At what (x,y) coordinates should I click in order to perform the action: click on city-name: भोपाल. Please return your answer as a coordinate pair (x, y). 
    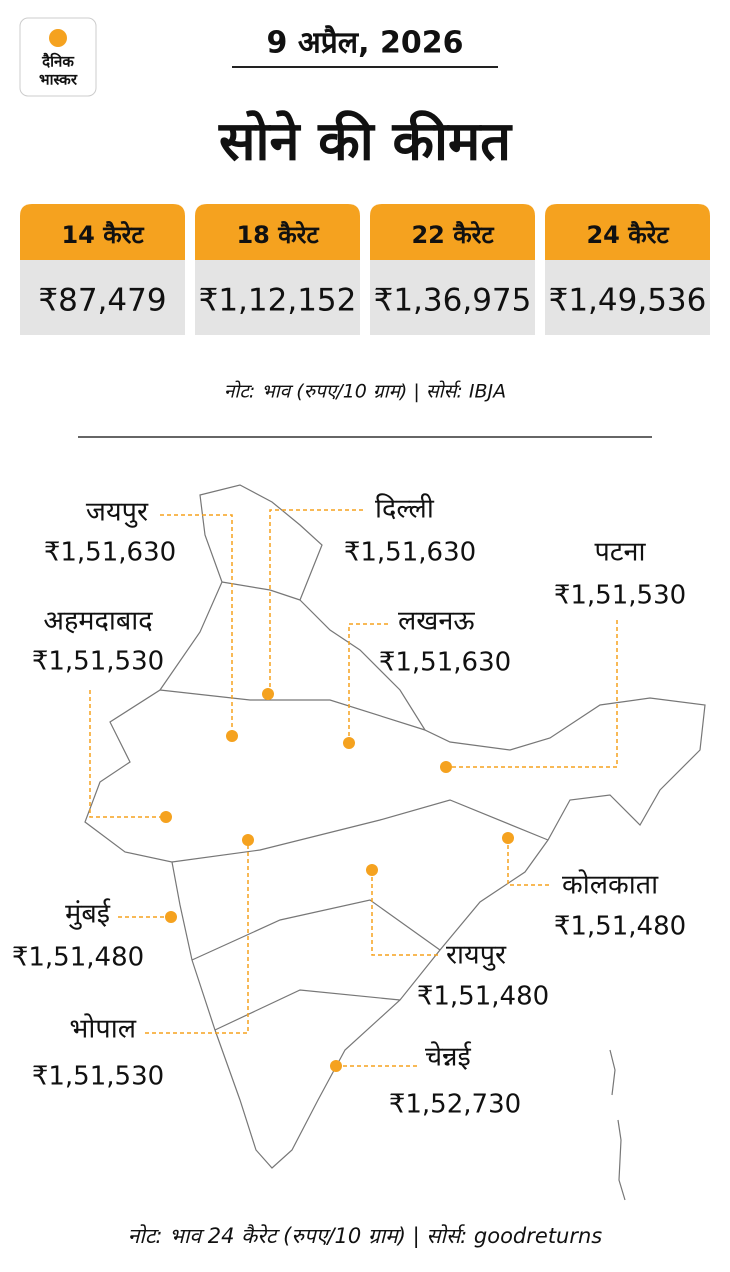
    Looking at the image, I should click on (102, 1029).